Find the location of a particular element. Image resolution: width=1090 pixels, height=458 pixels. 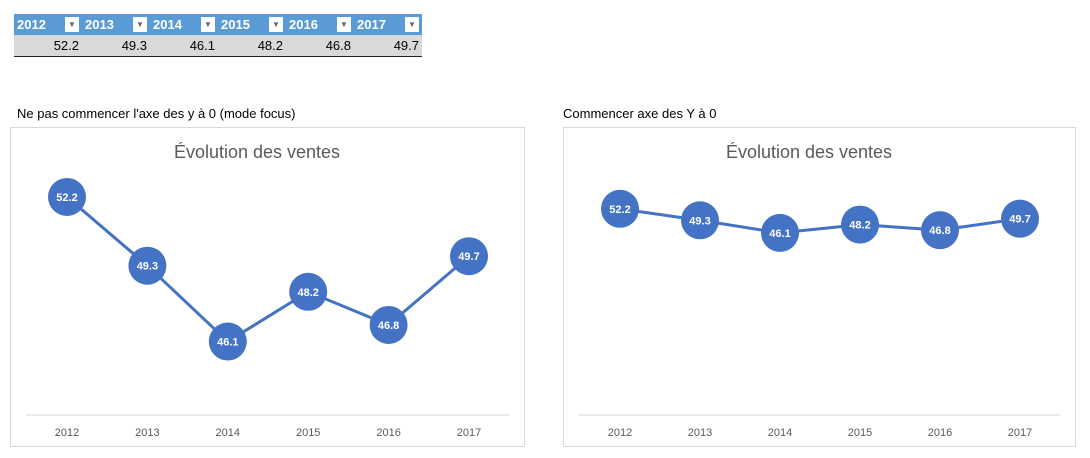

column-header-label: 2015 is located at coordinates (235, 24).